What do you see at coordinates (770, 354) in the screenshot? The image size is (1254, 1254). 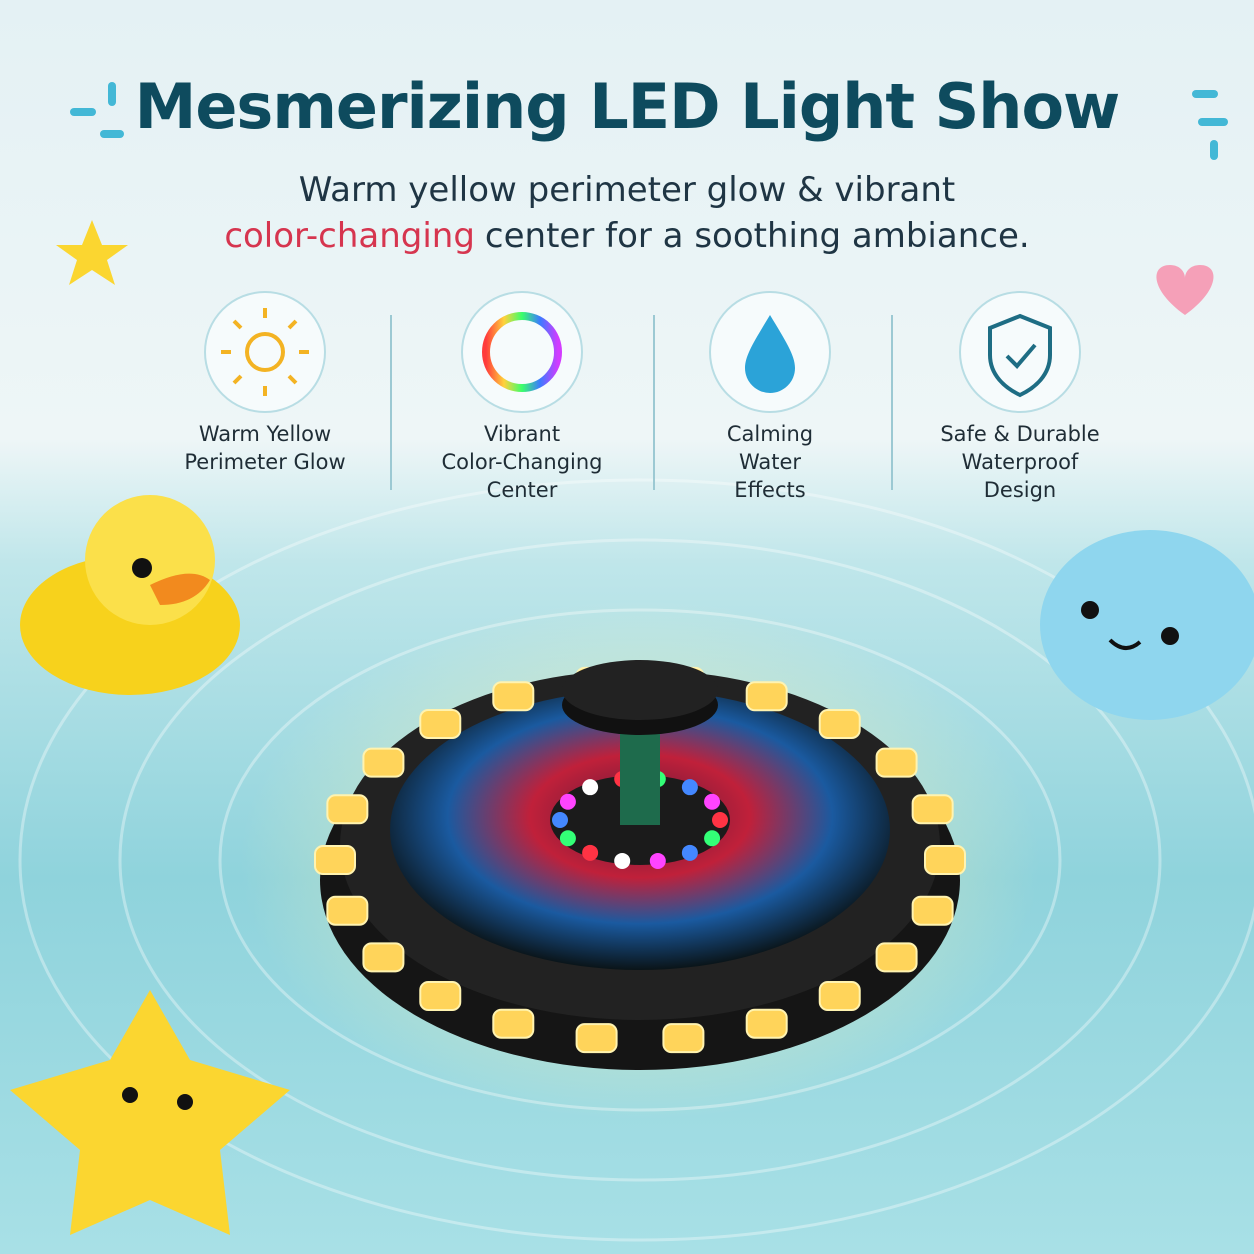 I see `drop-icon` at bounding box center [770, 354].